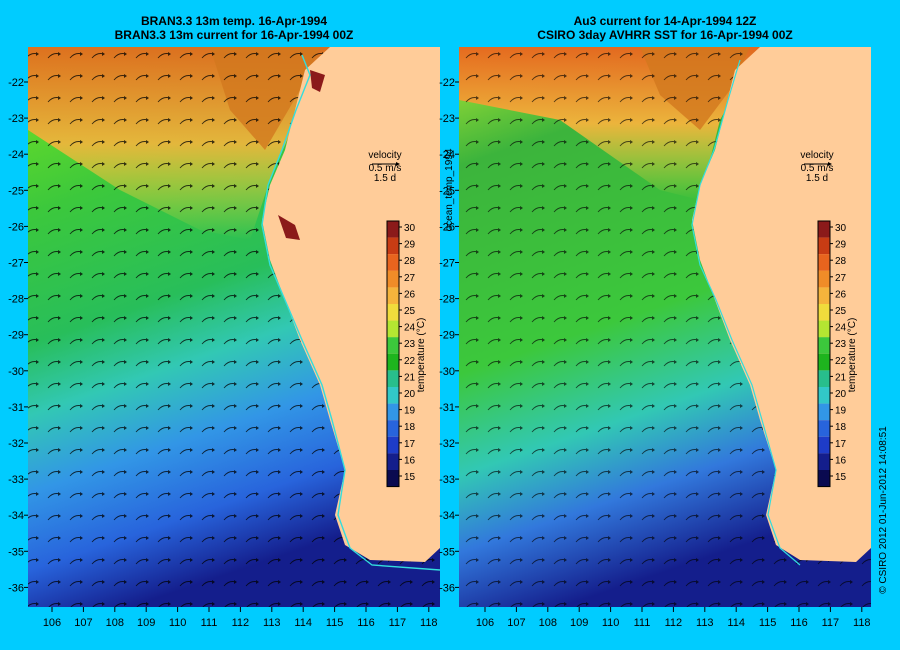  I want to click on colorbar-tick-label: 20, so click(410, 394).